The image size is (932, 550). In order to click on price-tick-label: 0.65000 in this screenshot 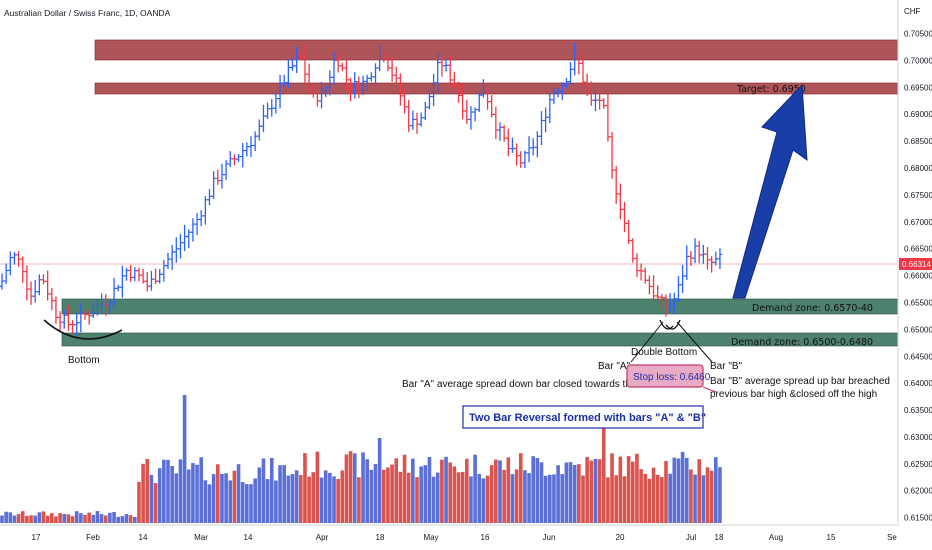, I will do `click(918, 329)`.